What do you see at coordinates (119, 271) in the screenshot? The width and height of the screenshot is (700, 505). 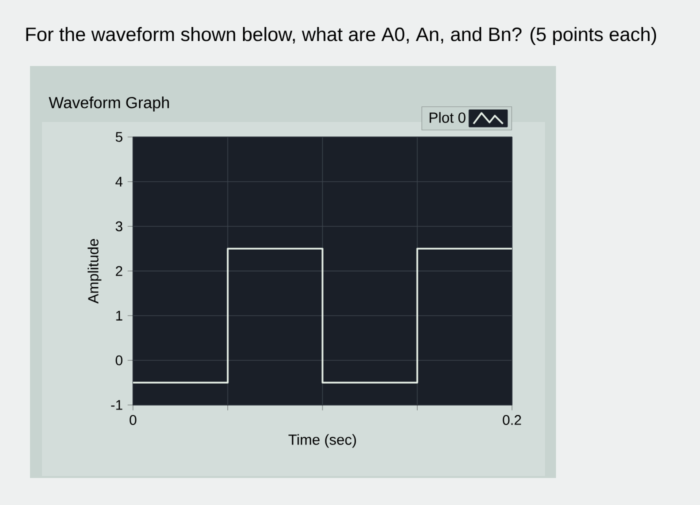 I see `y-tick-label: 2` at bounding box center [119, 271].